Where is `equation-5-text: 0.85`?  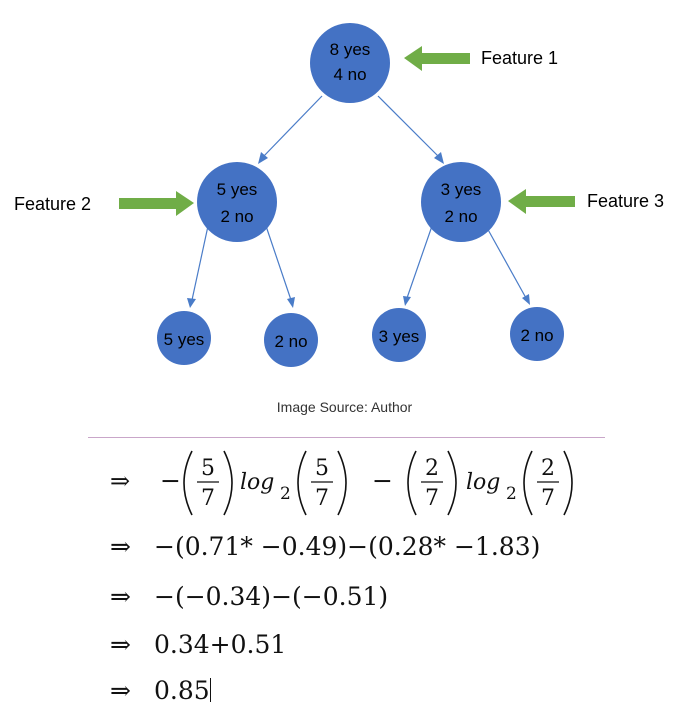
equation-5-text: 0.85 is located at coordinates (182, 690).